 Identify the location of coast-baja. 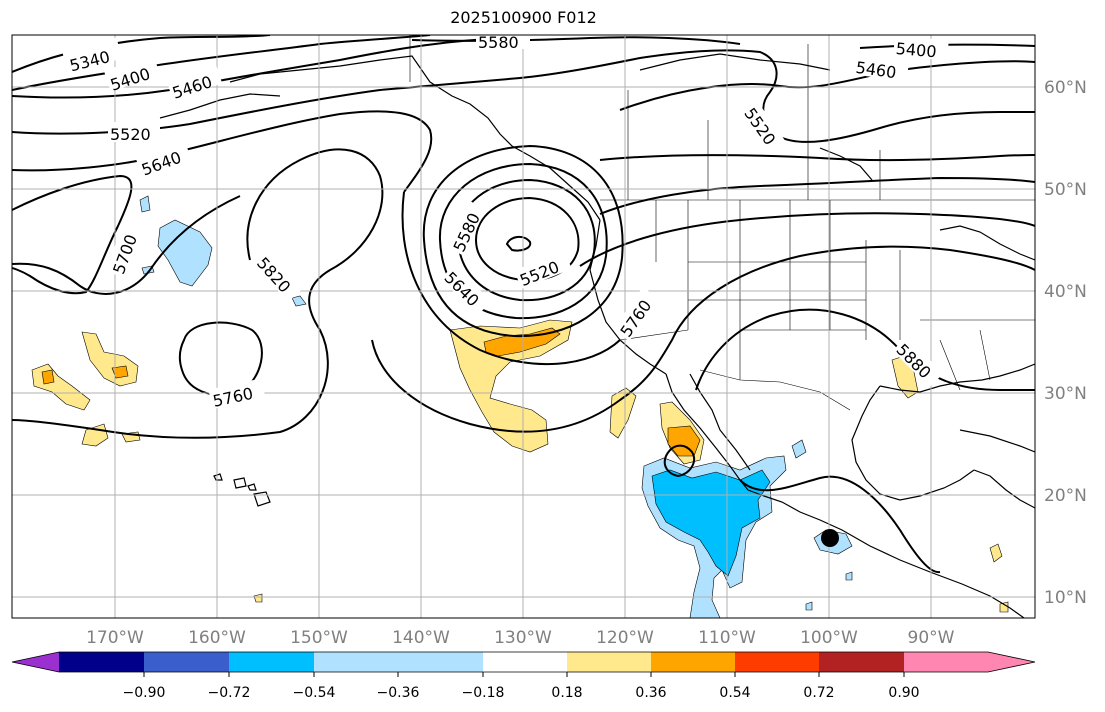
(707, 432).